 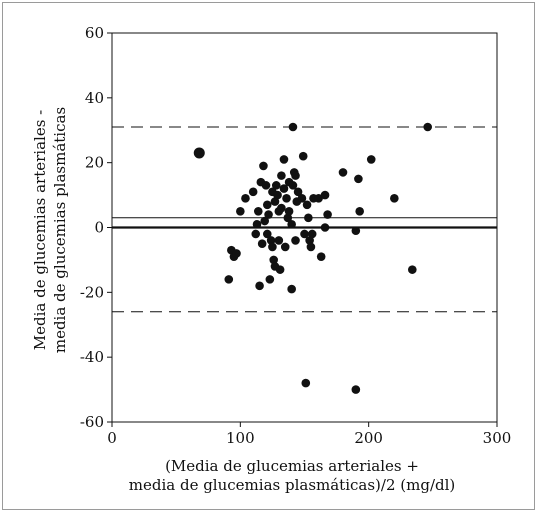 I want to click on y-tick-label: 0, so click(x=99, y=228).